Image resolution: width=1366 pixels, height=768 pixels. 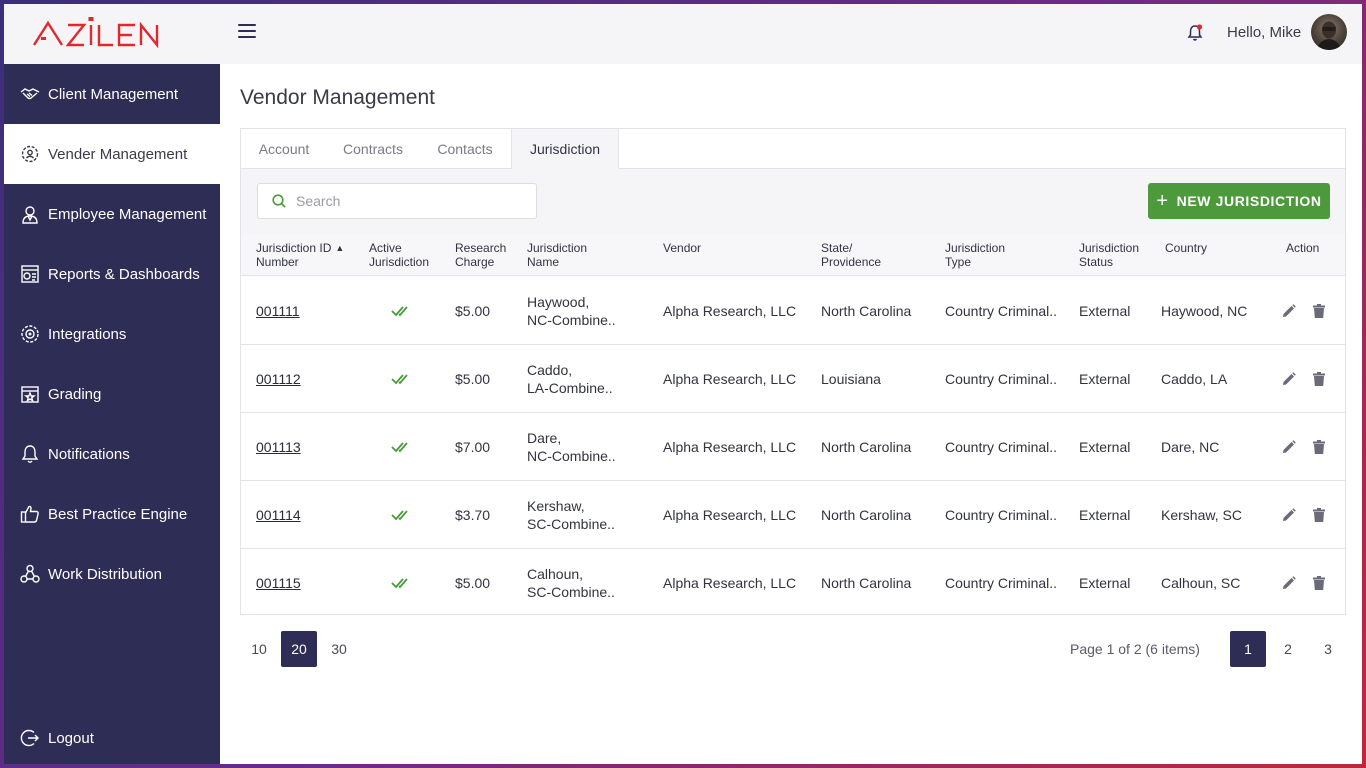 What do you see at coordinates (112, 454) in the screenshot?
I see `sidebar-item-notifications: Notifications` at bounding box center [112, 454].